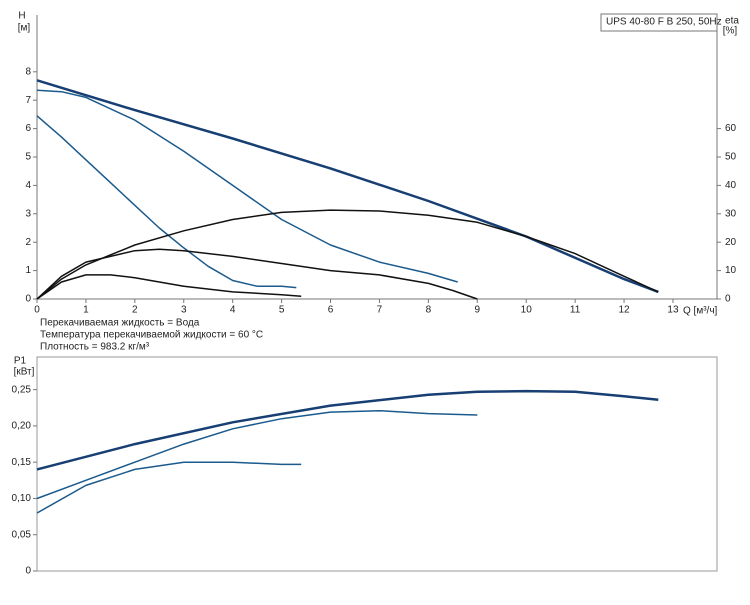 The width and height of the screenshot is (750, 605). I want to click on y2-tick-label: 0, so click(728, 299).